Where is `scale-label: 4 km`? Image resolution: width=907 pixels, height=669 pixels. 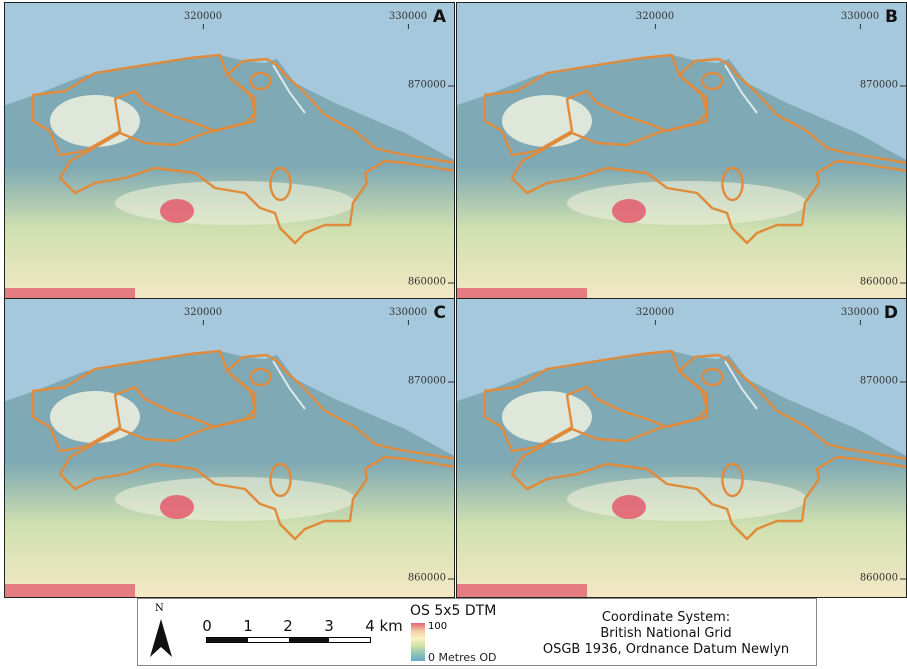 scale-label: 4 km is located at coordinates (384, 626).